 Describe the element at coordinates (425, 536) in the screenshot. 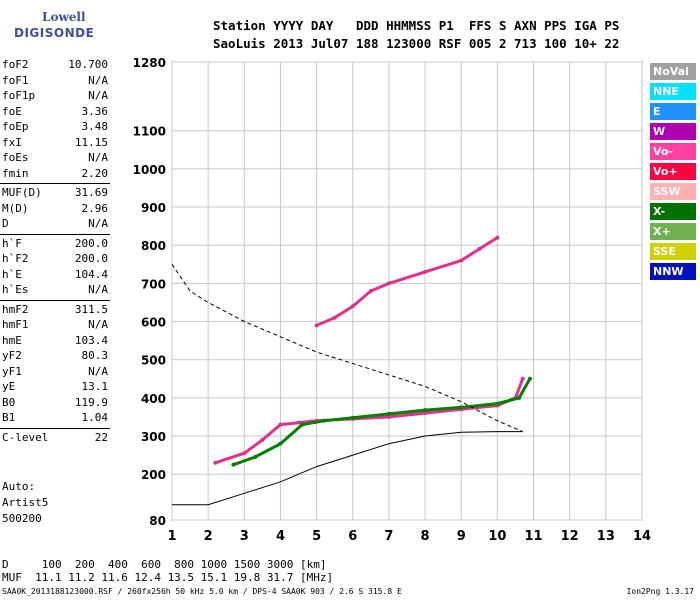

I see `x-tick-label: 8` at that location.